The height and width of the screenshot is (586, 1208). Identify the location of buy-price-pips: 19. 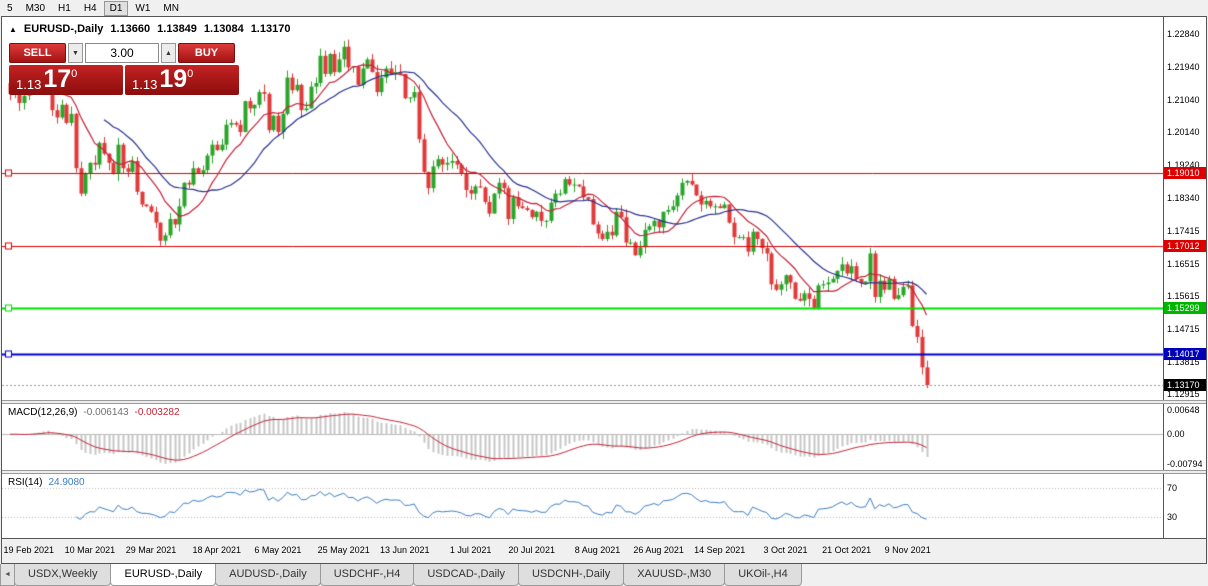
(173, 79).